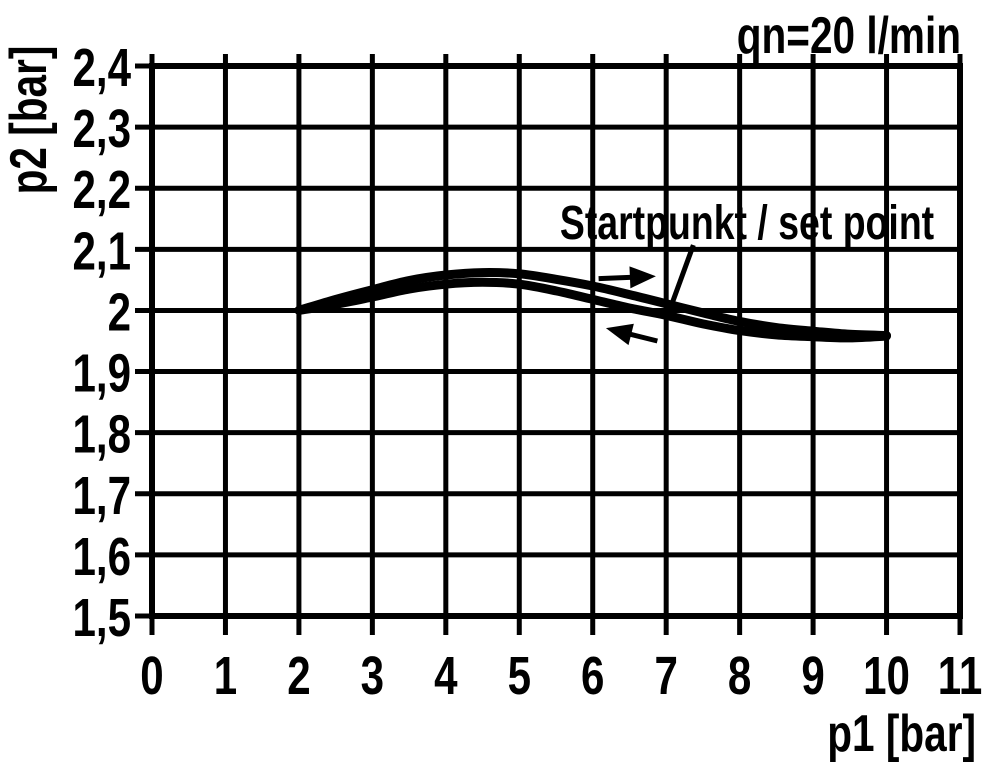 Image resolution: width=1000 pixels, height=764 pixels. I want to click on arrow-head-right, so click(642, 277).